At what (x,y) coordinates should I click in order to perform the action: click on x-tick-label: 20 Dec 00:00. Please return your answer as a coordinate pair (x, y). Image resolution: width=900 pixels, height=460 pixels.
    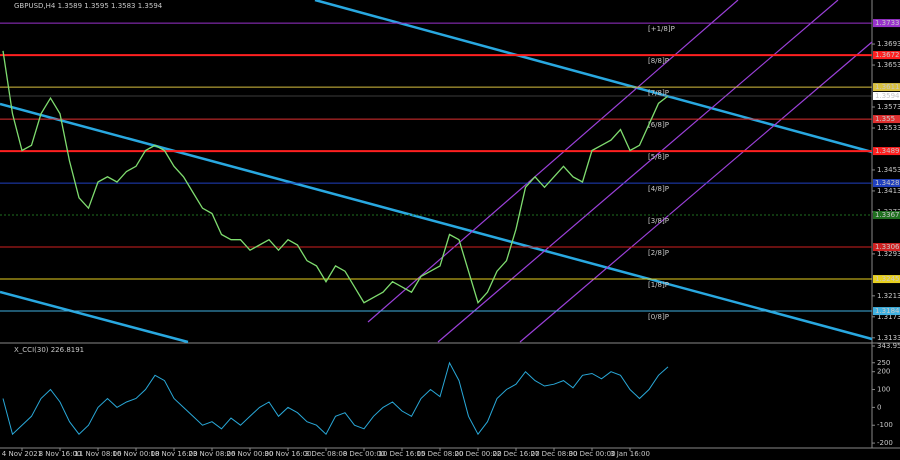
    Looking at the image, I should click on (477, 454).